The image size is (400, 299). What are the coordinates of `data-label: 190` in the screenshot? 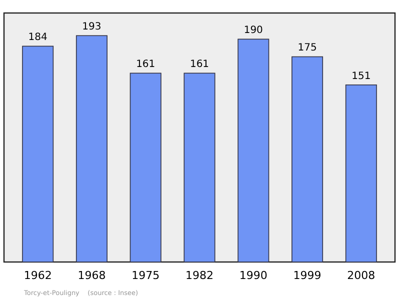 It's located at (253, 30).